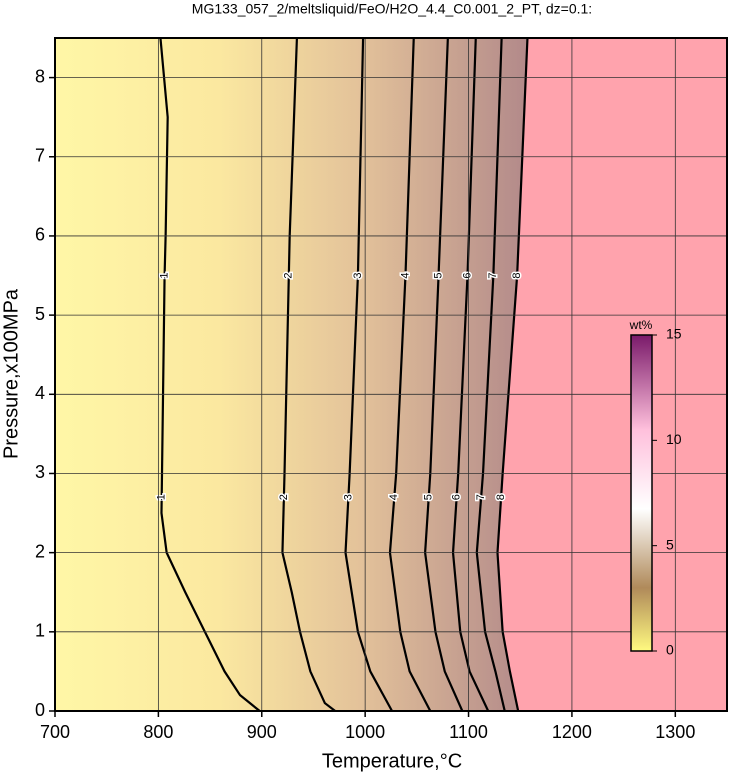 Image resolution: width=734 pixels, height=781 pixels. I want to click on y-tick-label: 7, so click(40, 156).